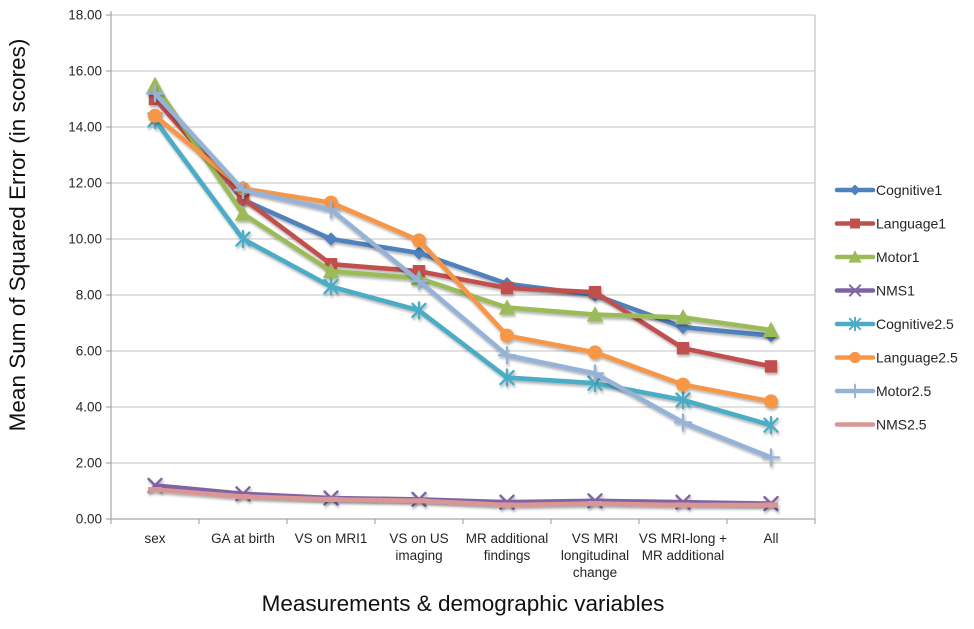 The height and width of the screenshot is (629, 974). What do you see at coordinates (85, 15) in the screenshot?
I see `y-tick-label: 18.00` at bounding box center [85, 15].